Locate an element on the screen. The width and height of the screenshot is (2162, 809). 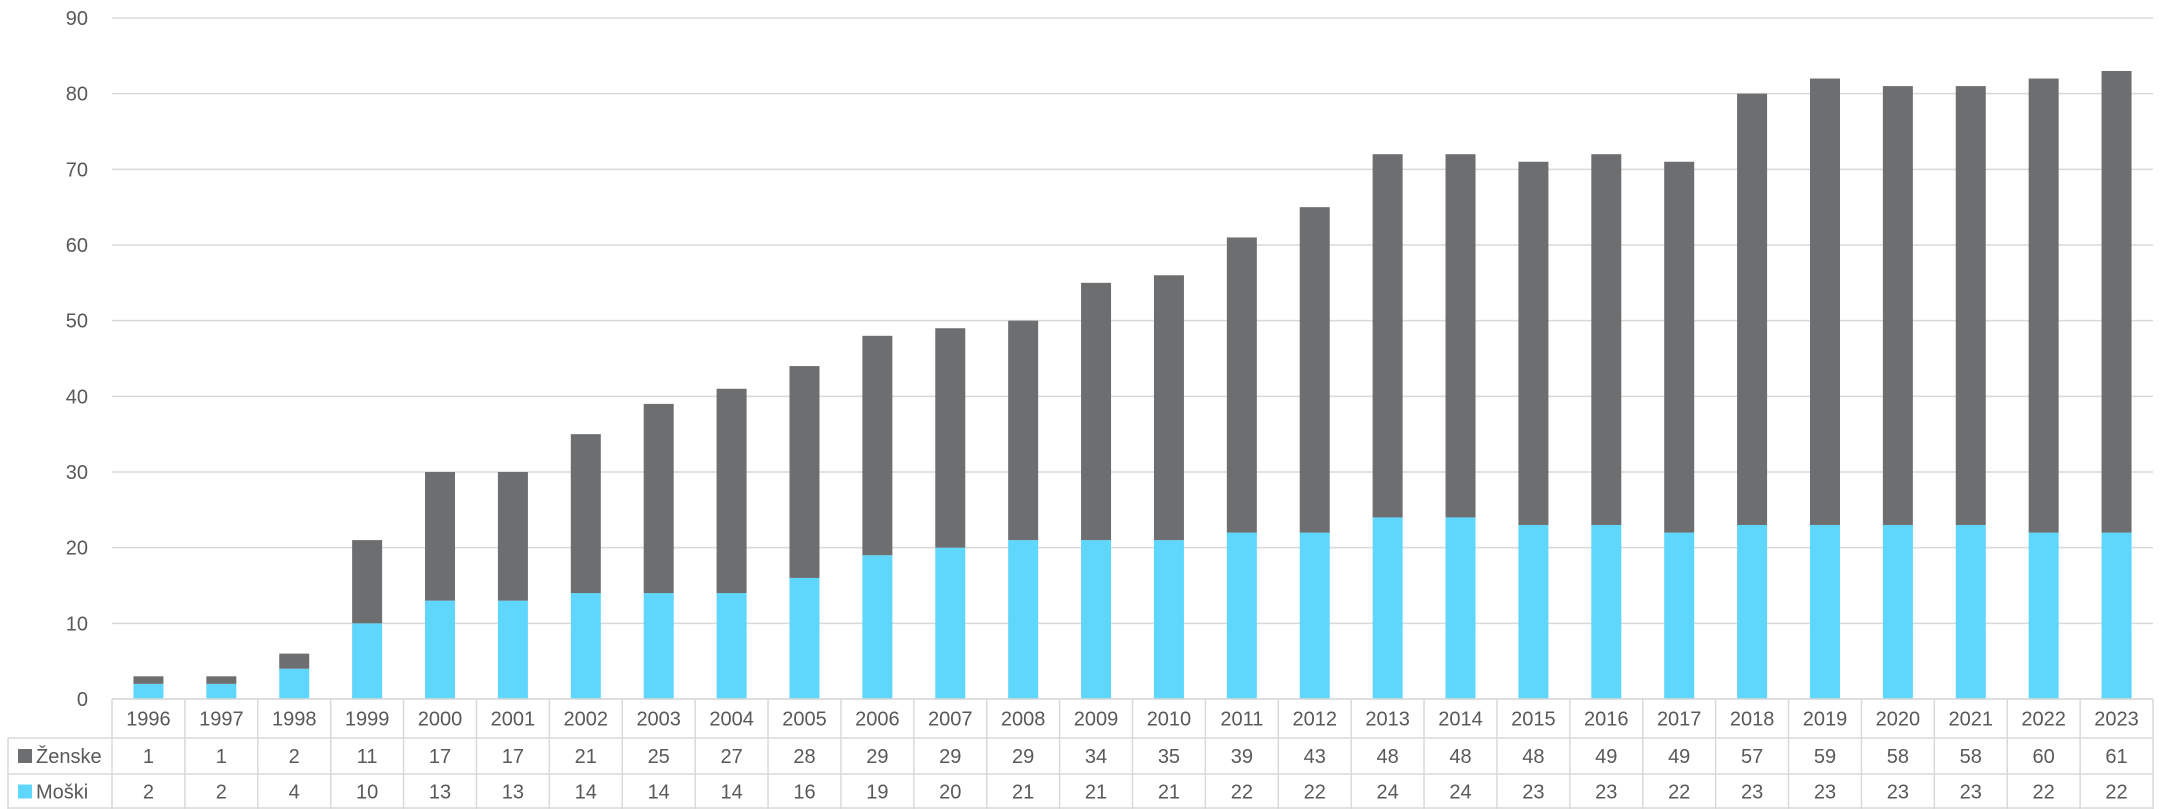
legend-label-moski: Moški is located at coordinates (62, 793).